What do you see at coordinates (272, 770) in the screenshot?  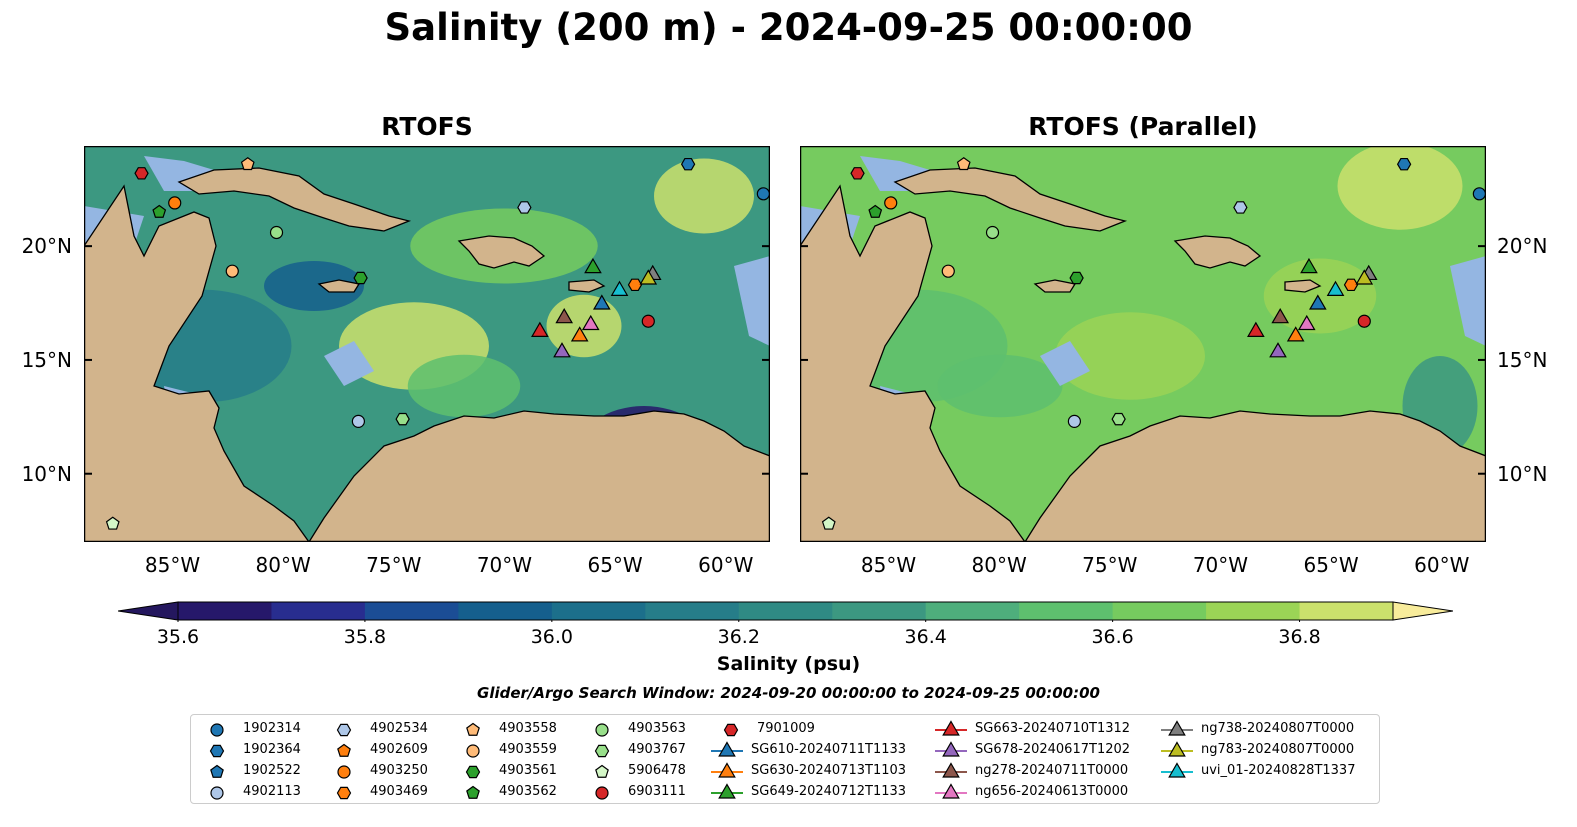 I see `legend-label: 1902522` at bounding box center [272, 770].